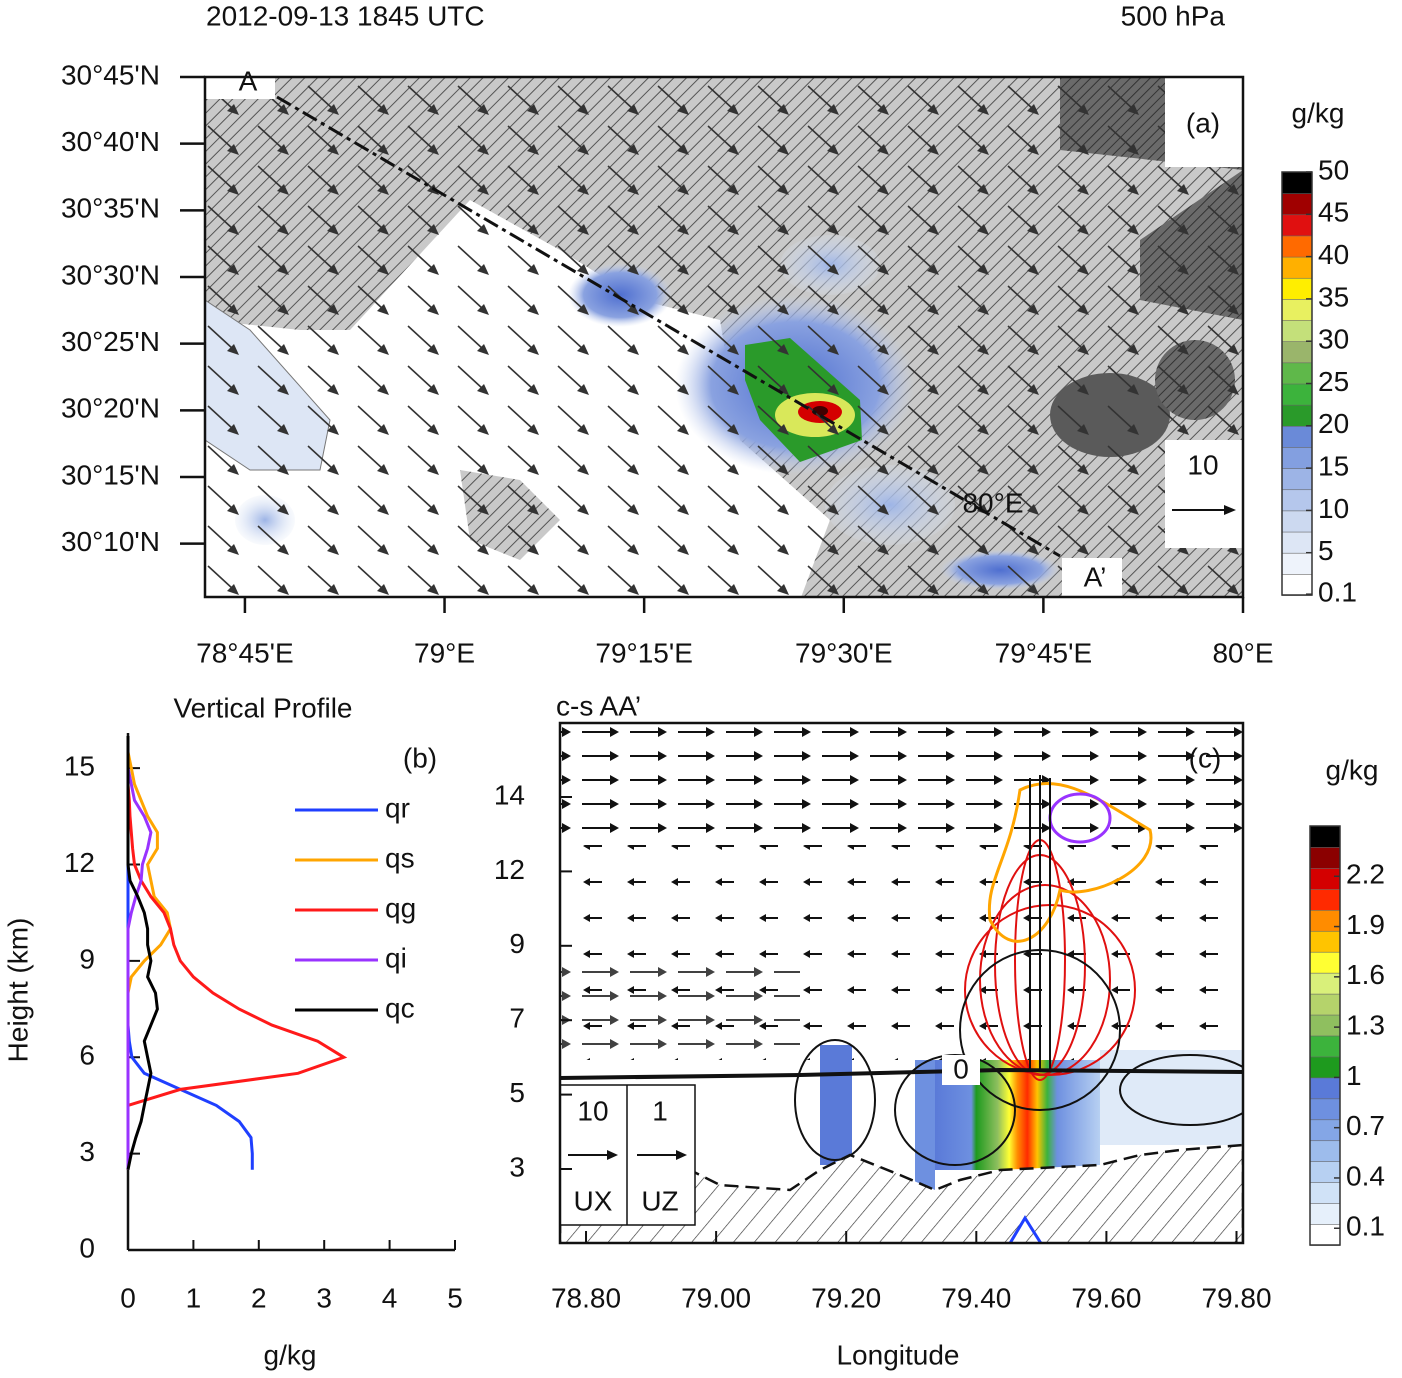 Image resolution: width=1402 pixels, height=1378 pixels. I want to click on y-tick-label: 30°10'N, so click(110, 541).